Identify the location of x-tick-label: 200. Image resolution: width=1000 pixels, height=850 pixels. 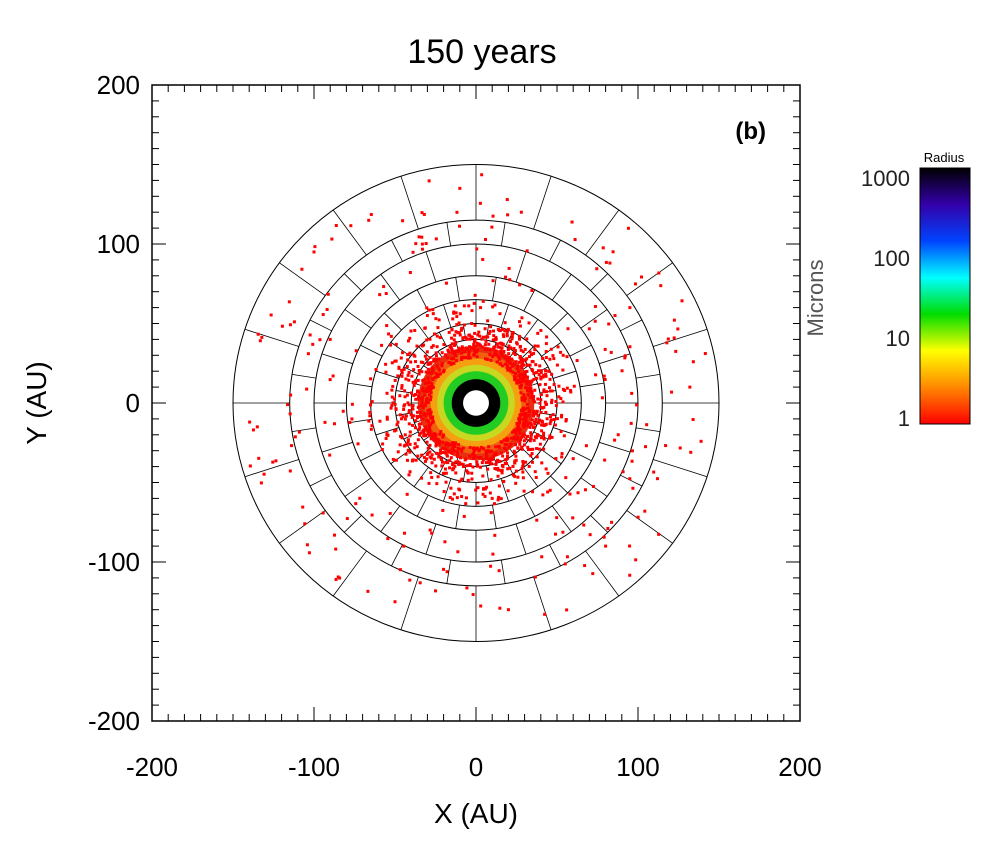
(799, 767).